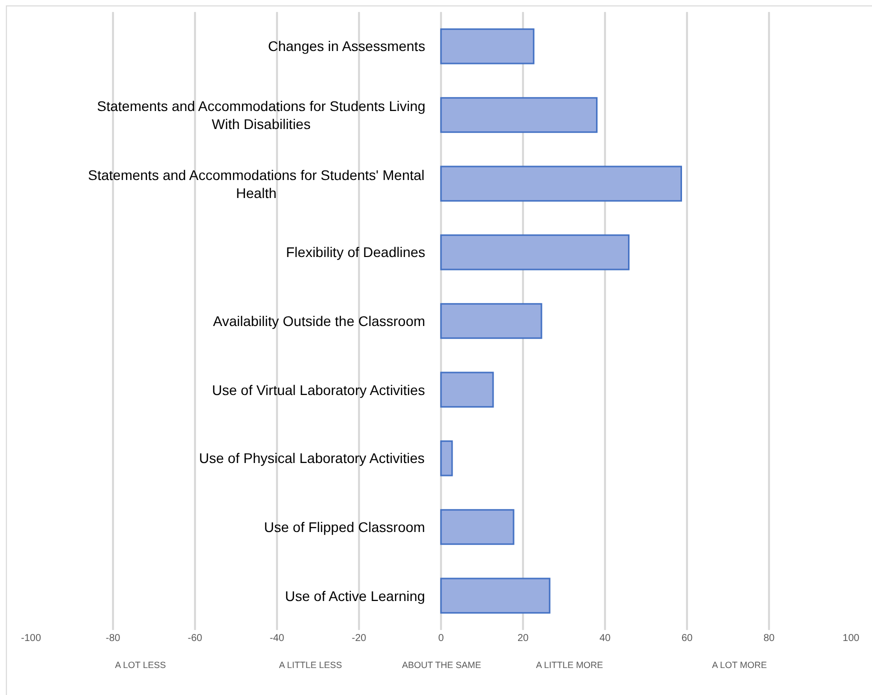  Describe the element at coordinates (441, 638) in the screenshot. I see `x-tick-label: 0` at that location.